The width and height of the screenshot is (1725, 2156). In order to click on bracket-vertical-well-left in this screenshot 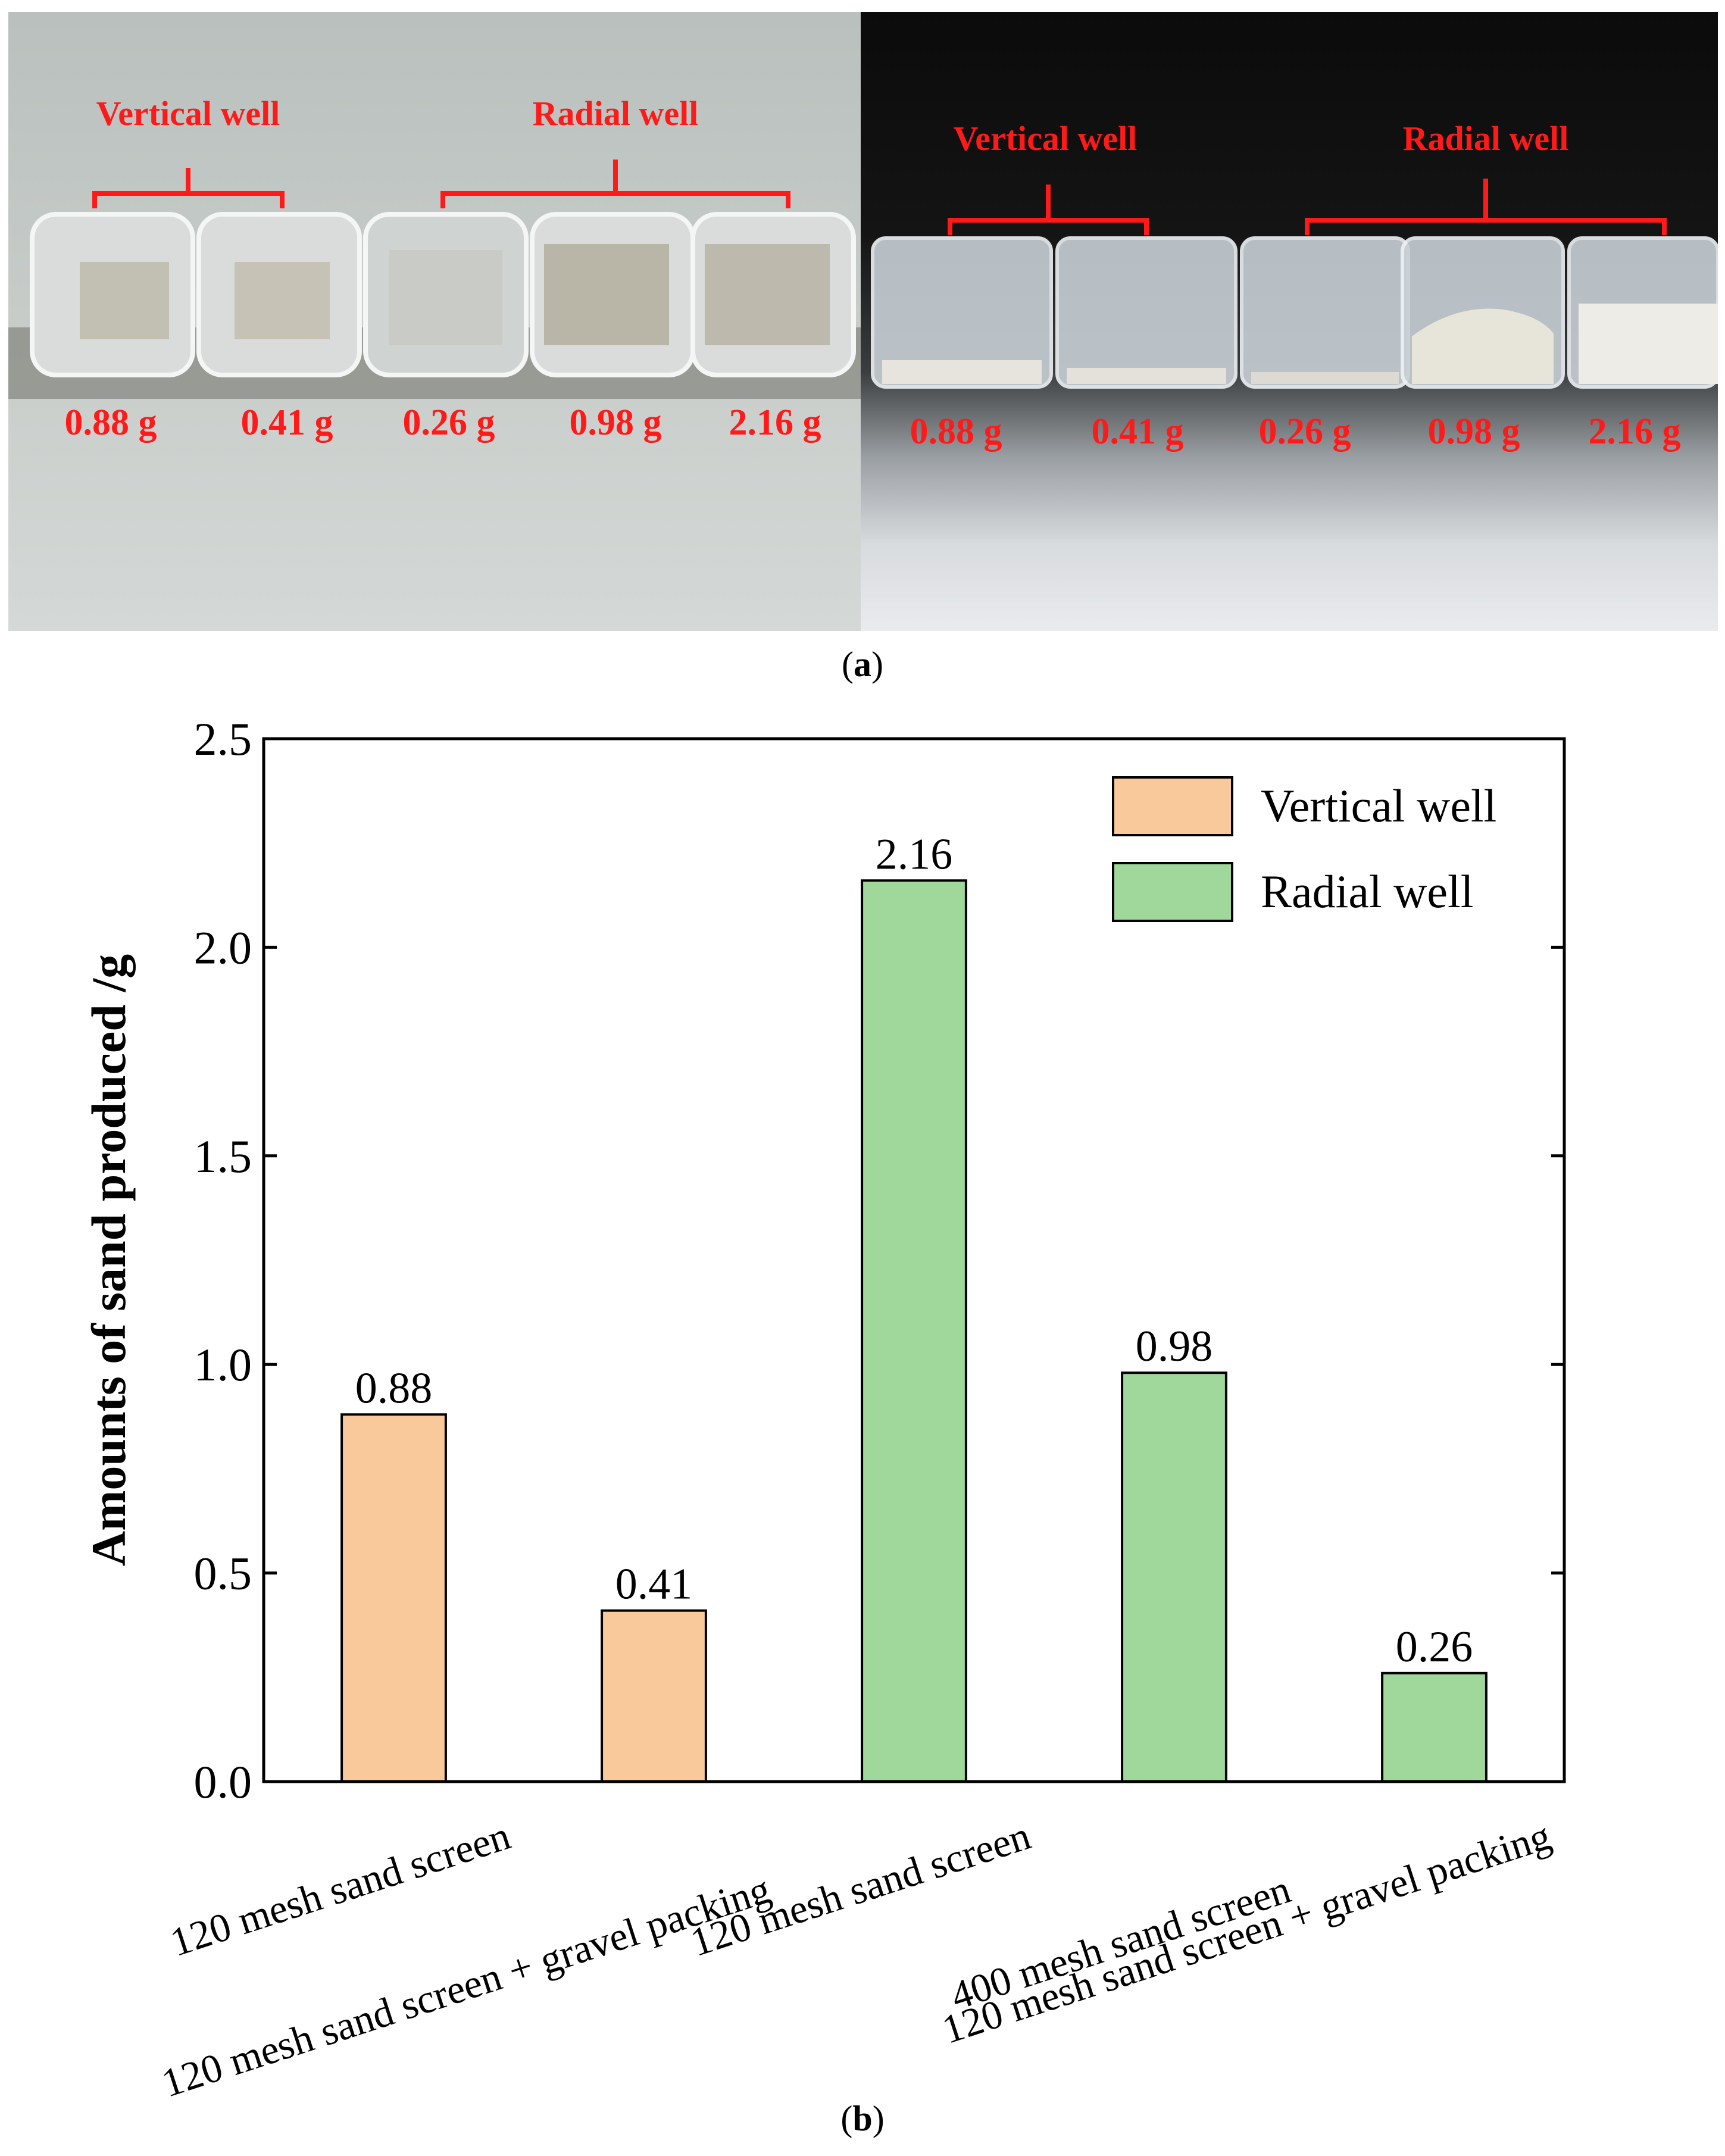, I will do `click(188, 188)`.